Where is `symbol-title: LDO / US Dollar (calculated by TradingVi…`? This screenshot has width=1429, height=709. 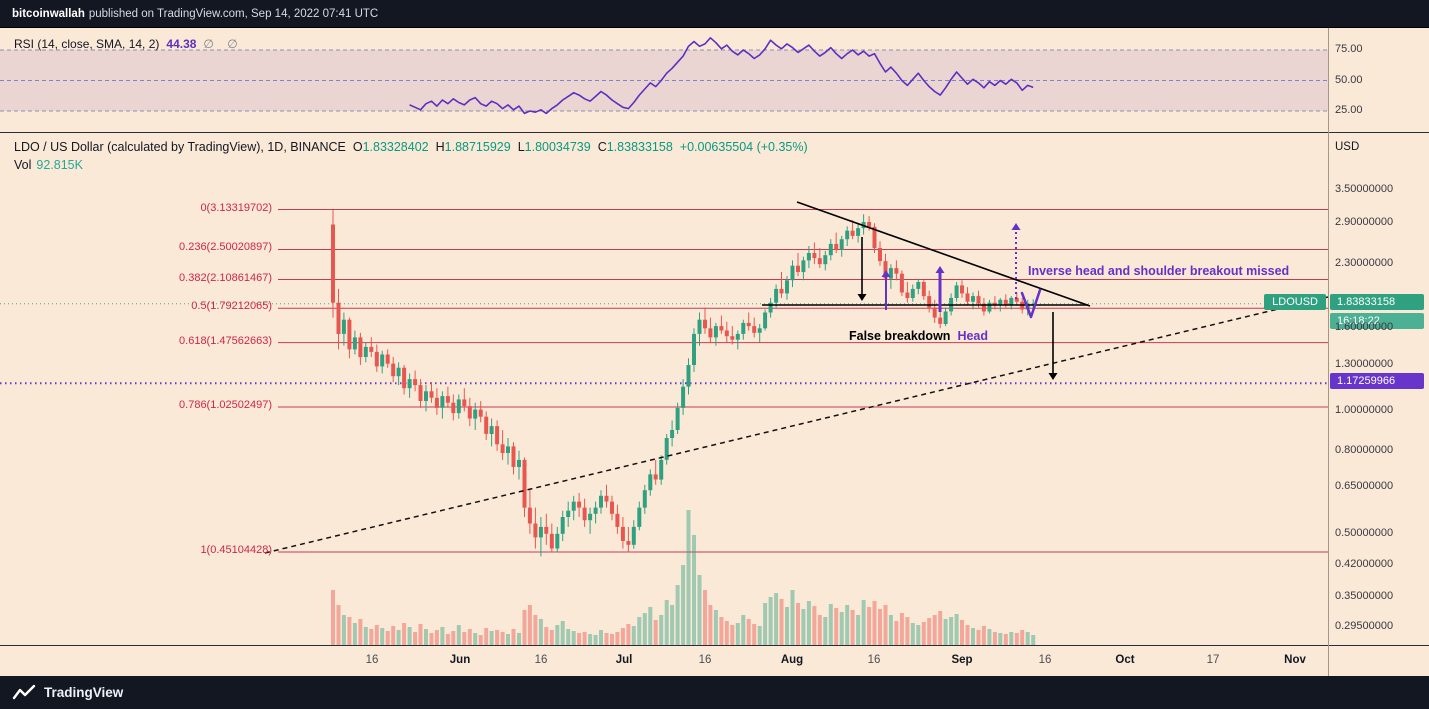
symbol-title: LDO / US Dollar (calculated by TradingVi… is located at coordinates (180, 147).